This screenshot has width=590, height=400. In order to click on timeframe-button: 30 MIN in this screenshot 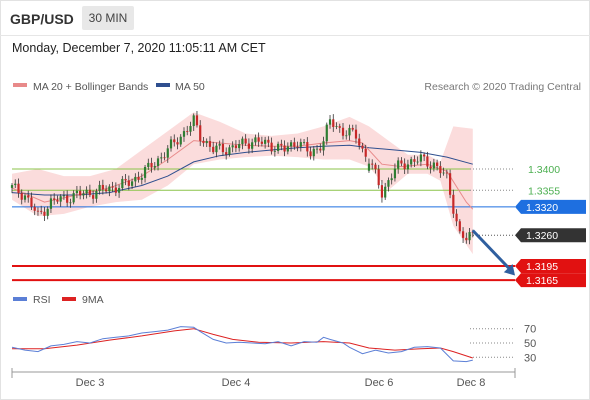, I will do `click(108, 18)`.